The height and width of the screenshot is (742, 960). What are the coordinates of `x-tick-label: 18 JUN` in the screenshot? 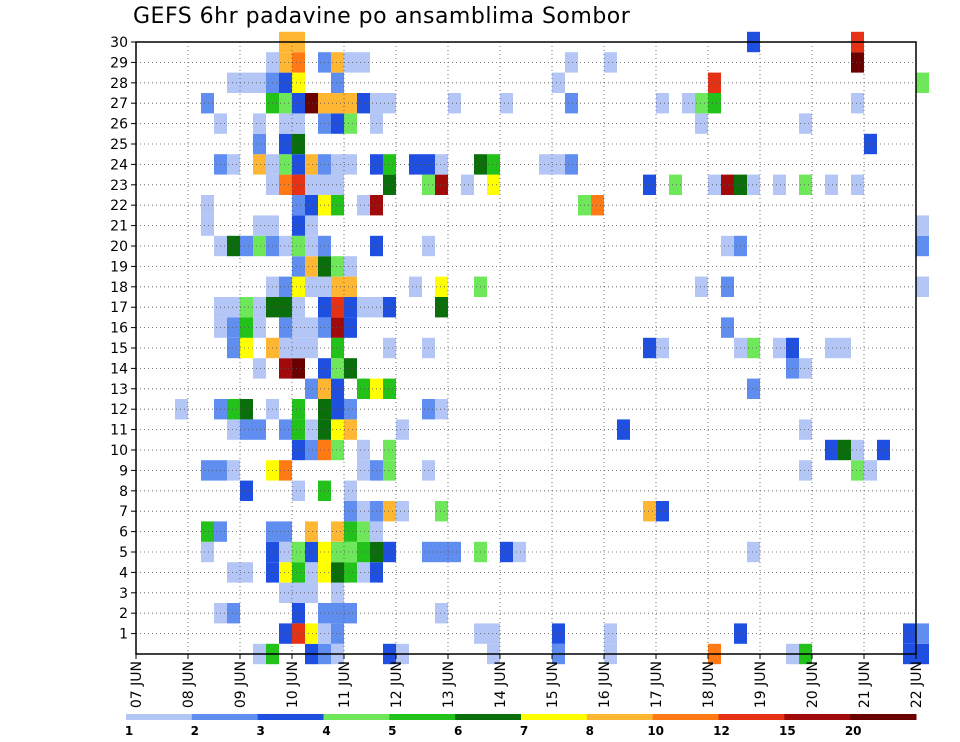 It's located at (709, 684).